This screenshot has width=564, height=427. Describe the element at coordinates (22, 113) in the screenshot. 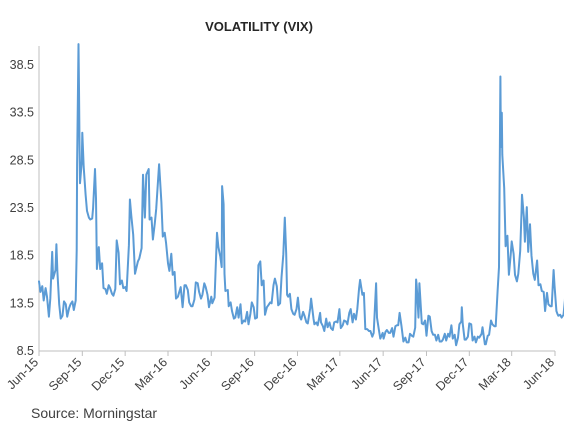

I see `y-tick-label: 33.5` at that location.